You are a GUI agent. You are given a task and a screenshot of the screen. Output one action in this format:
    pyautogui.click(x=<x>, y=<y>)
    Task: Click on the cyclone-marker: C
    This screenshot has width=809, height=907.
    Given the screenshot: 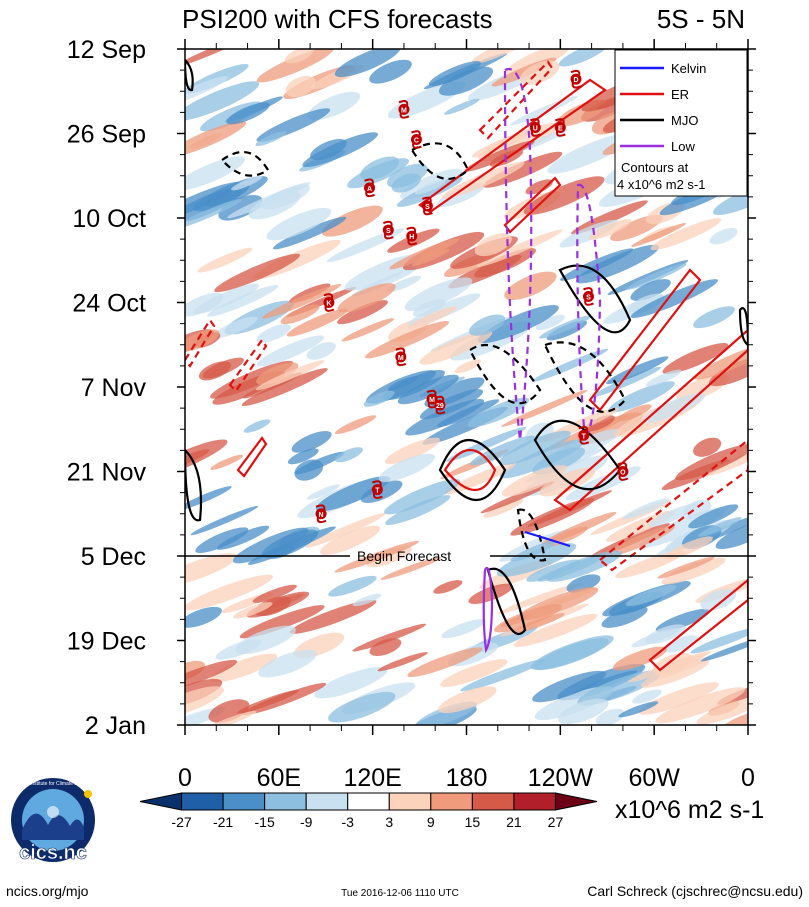 What is the action you would take?
    pyautogui.click(x=416, y=139)
    